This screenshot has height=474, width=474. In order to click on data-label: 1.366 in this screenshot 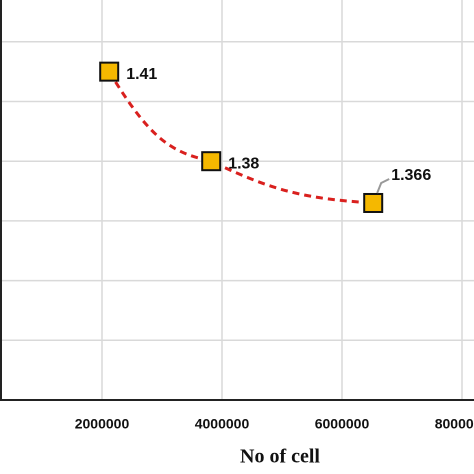, I will do `click(411, 175)`.